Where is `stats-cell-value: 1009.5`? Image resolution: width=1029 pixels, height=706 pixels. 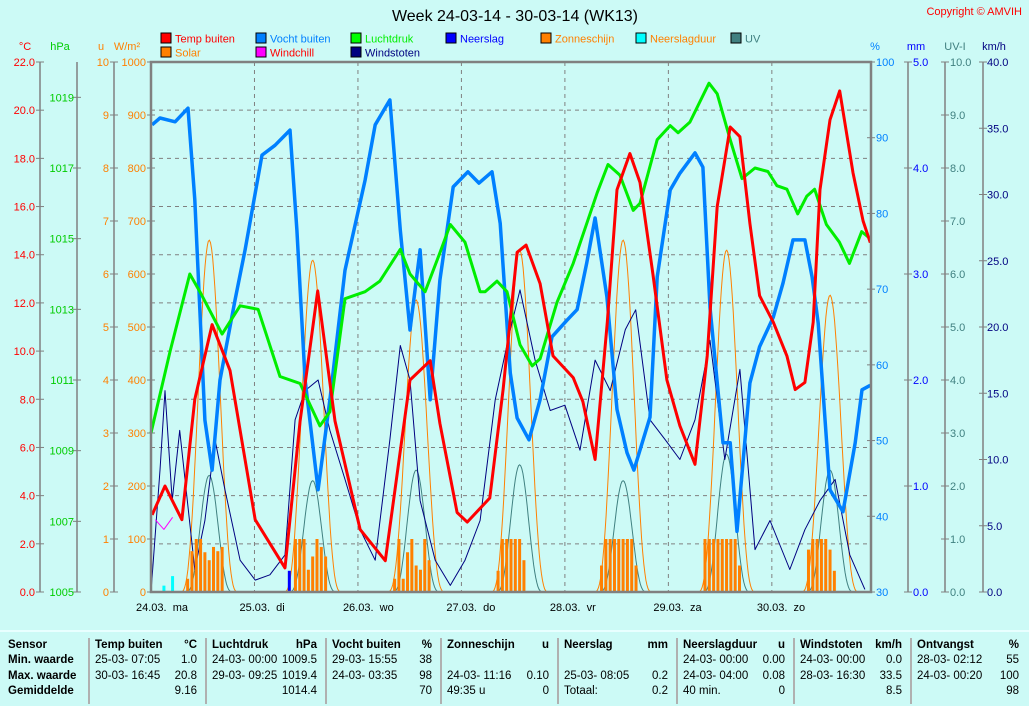
stats-cell-value: 1009.5 is located at coordinates (299, 660).